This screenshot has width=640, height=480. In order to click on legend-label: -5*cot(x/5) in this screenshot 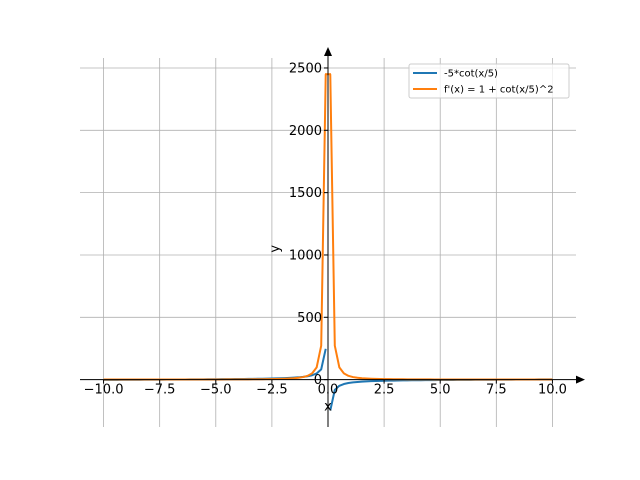, I will do `click(471, 74)`.